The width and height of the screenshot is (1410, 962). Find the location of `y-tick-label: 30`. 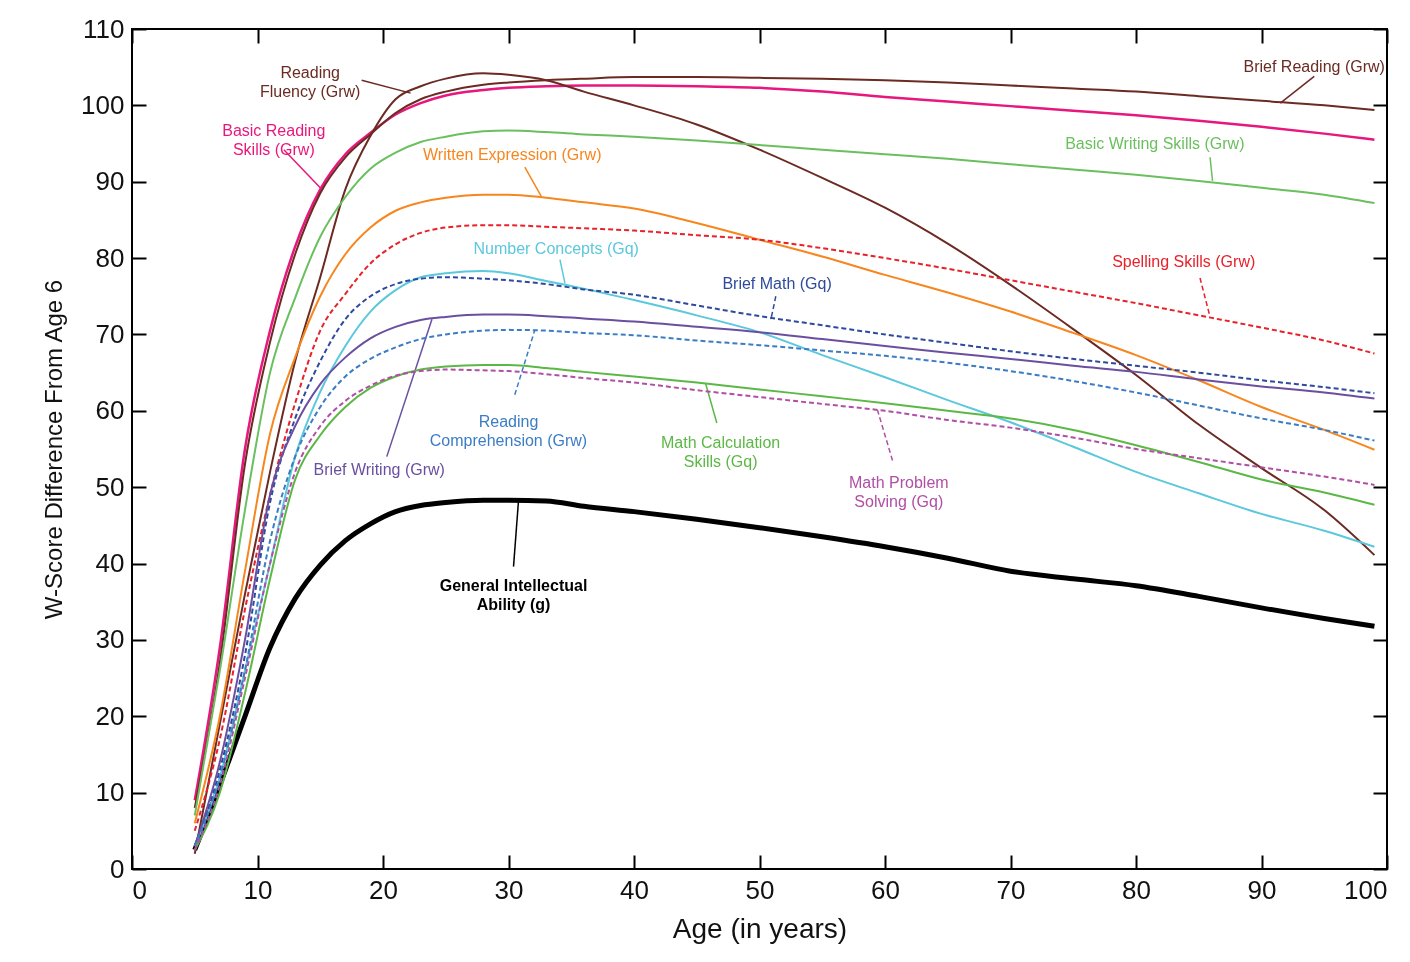

y-tick-label: 30 is located at coordinates (110, 639).